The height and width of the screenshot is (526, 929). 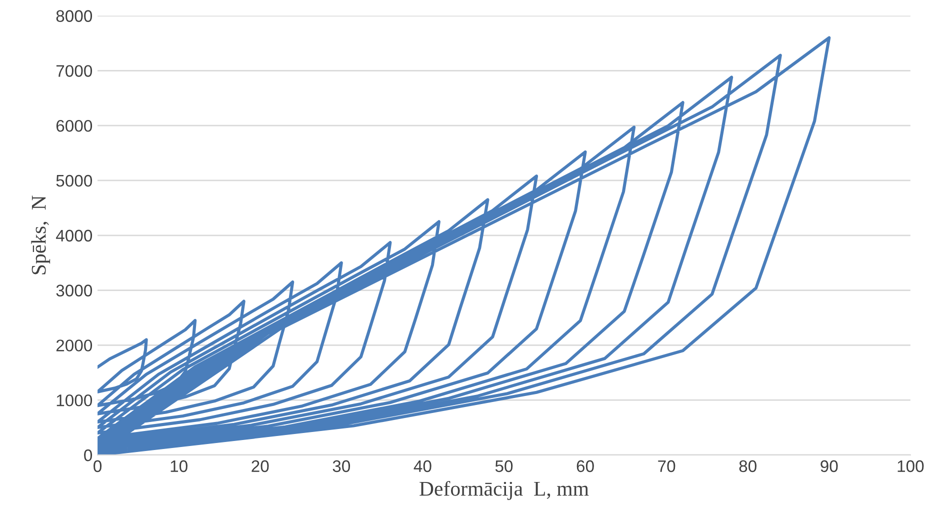 I want to click on y-tick-label: 0, so click(x=88, y=455).